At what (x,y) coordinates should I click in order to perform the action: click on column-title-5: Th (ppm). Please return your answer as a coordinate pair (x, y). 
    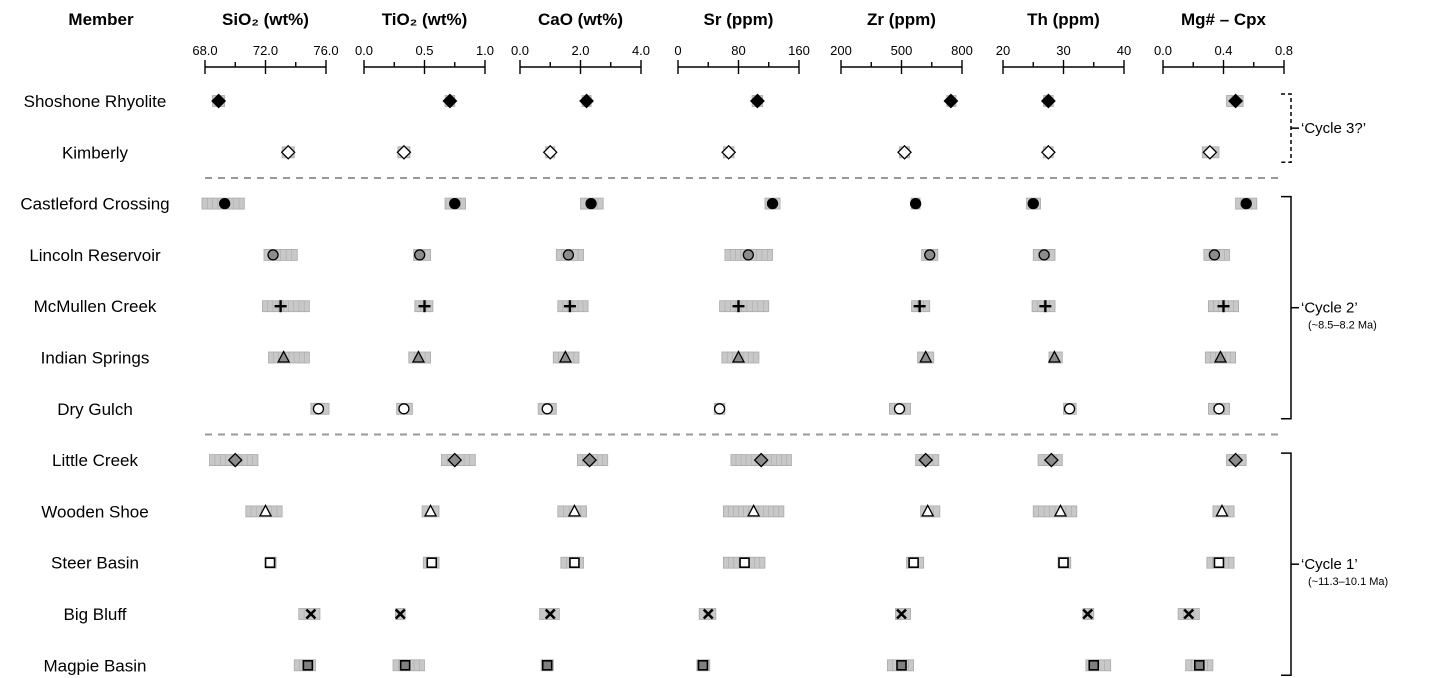
    Looking at the image, I should click on (1063, 19).